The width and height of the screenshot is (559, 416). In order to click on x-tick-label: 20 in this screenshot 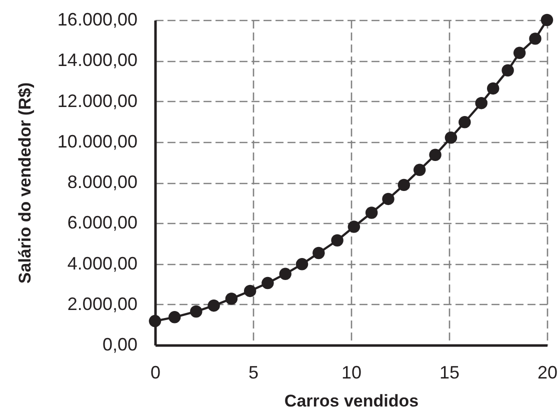, I will do `click(547, 372)`.